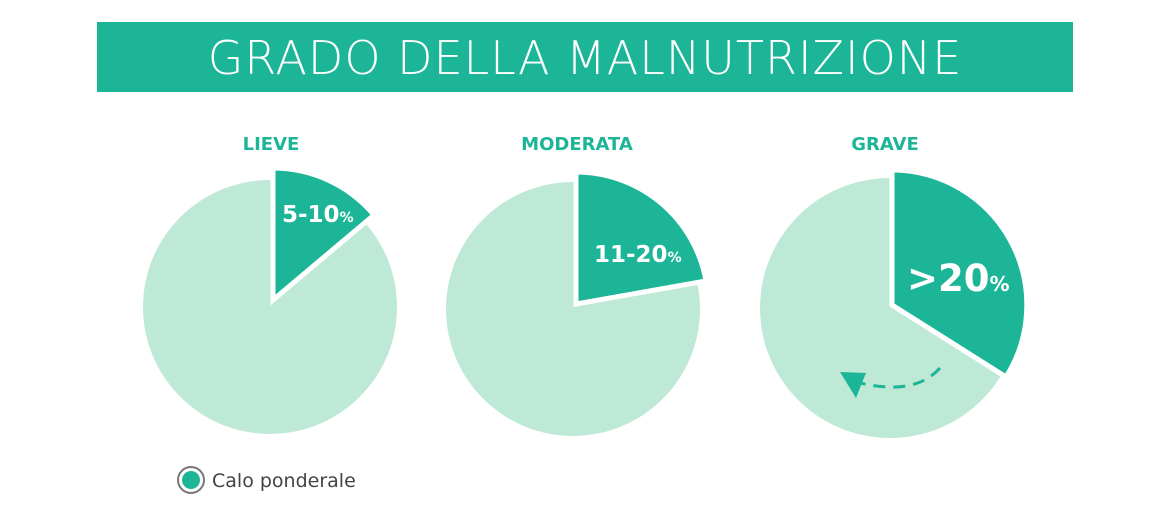 This screenshot has width=1170, height=515. I want to click on arrow, so click(900, 377).